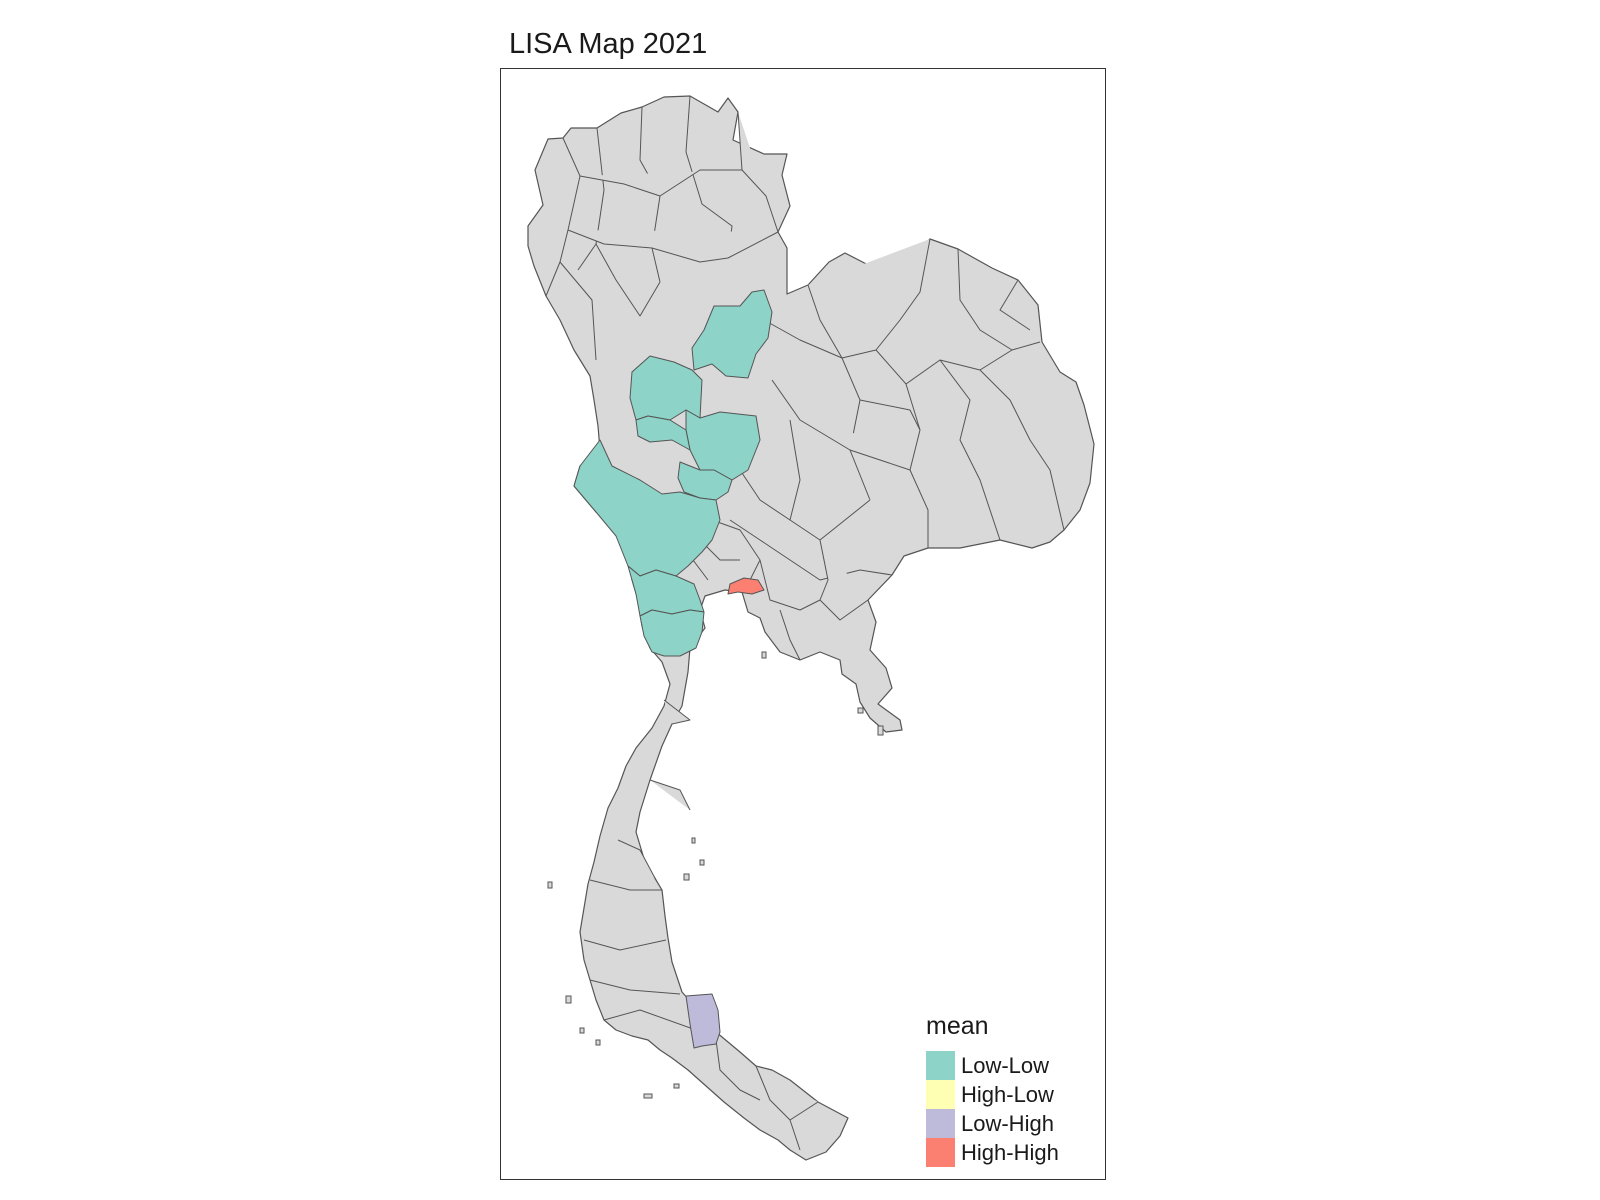 This screenshot has height=1200, width=1600. I want to click on legend-item-high-high: High-High, so click(992, 1152).